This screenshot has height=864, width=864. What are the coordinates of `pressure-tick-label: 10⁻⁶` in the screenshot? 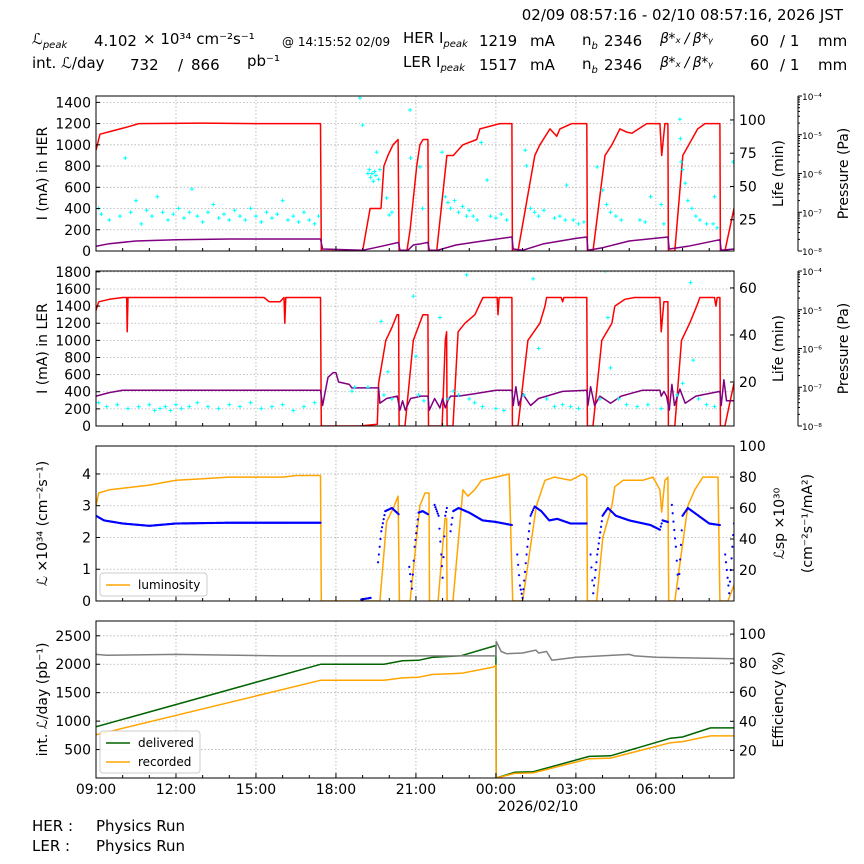 It's located at (812, 176).